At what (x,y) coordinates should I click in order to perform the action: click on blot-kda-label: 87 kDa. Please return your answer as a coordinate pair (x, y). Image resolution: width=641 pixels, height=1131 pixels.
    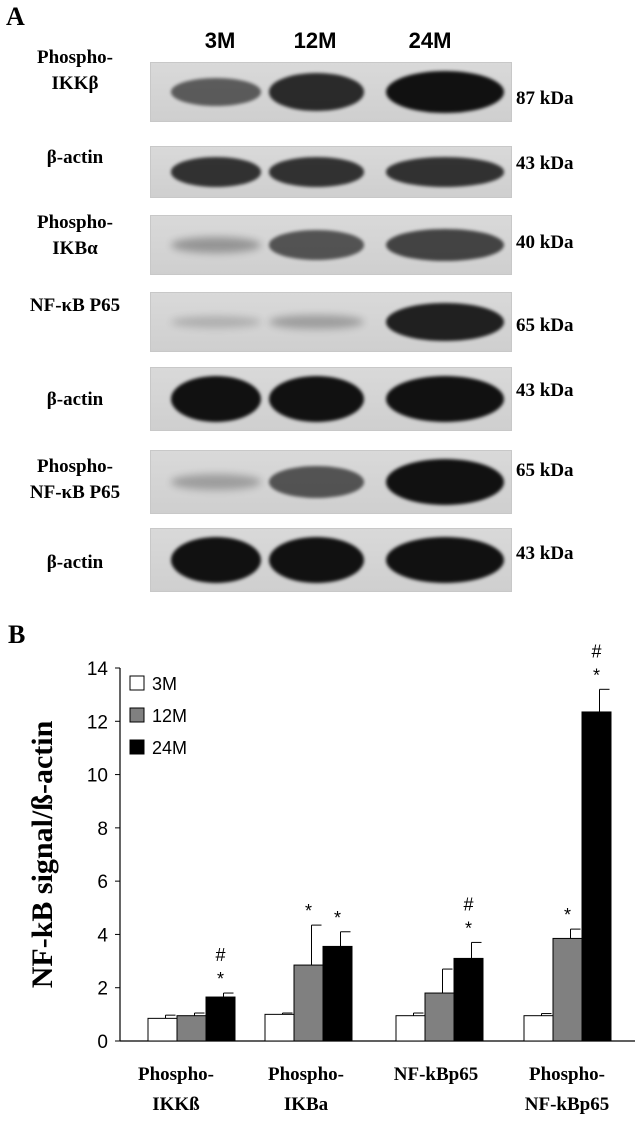
    Looking at the image, I should click on (545, 98).